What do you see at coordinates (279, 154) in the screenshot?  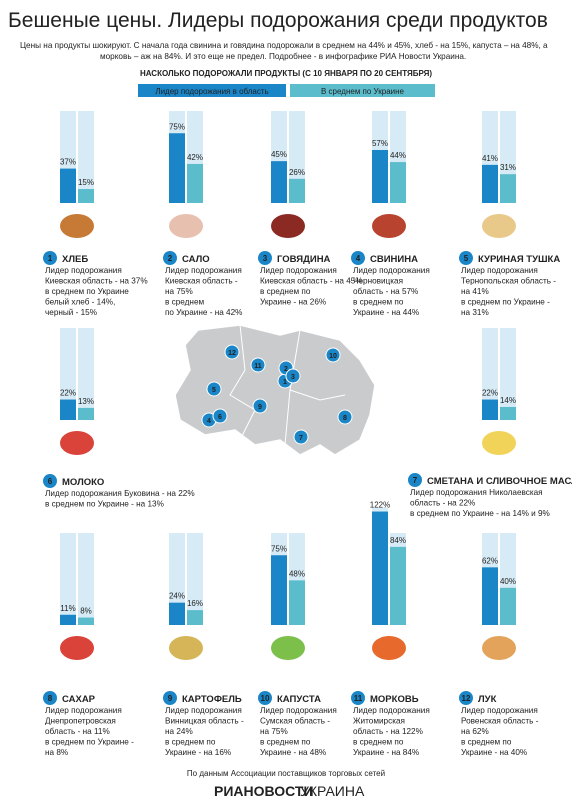 I see `value-label: 45%` at bounding box center [279, 154].